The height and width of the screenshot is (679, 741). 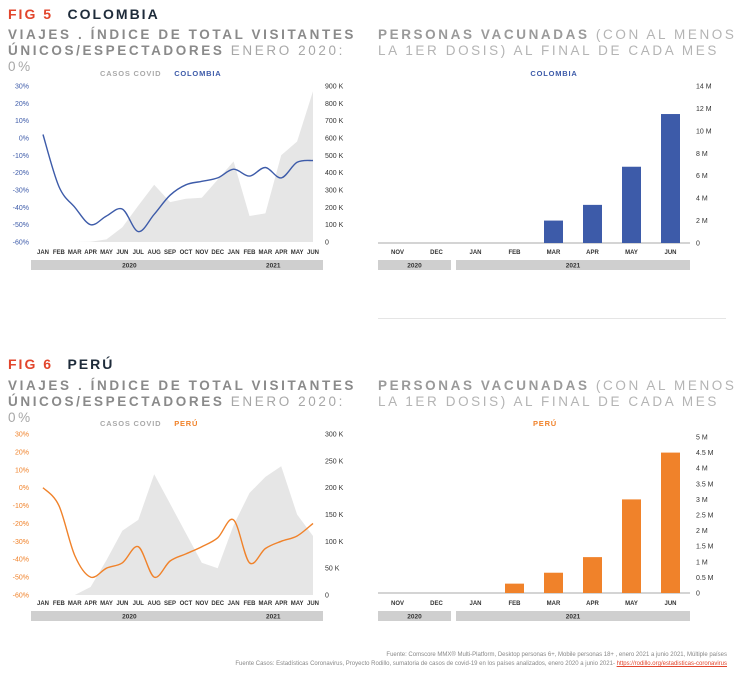 I want to click on fig5-legend: CASOS COVID COLOMBIA, so click(x=160, y=73).